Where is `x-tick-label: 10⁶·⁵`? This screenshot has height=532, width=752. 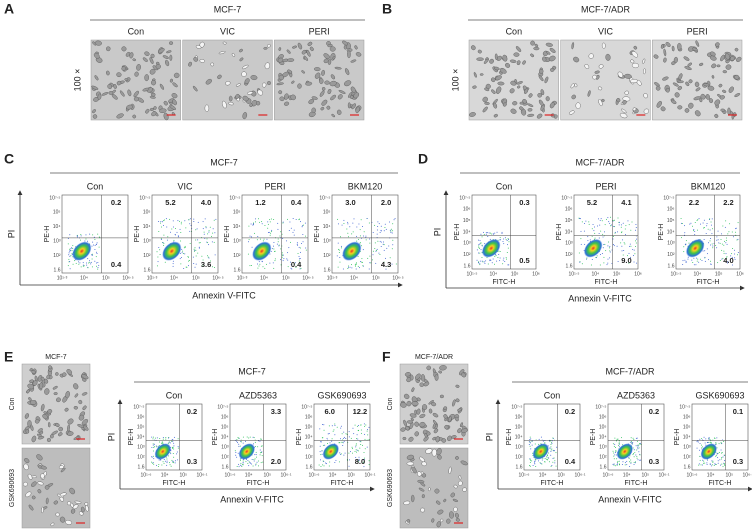 x-tick-label: 10⁶·⁵ is located at coordinates (217, 278).